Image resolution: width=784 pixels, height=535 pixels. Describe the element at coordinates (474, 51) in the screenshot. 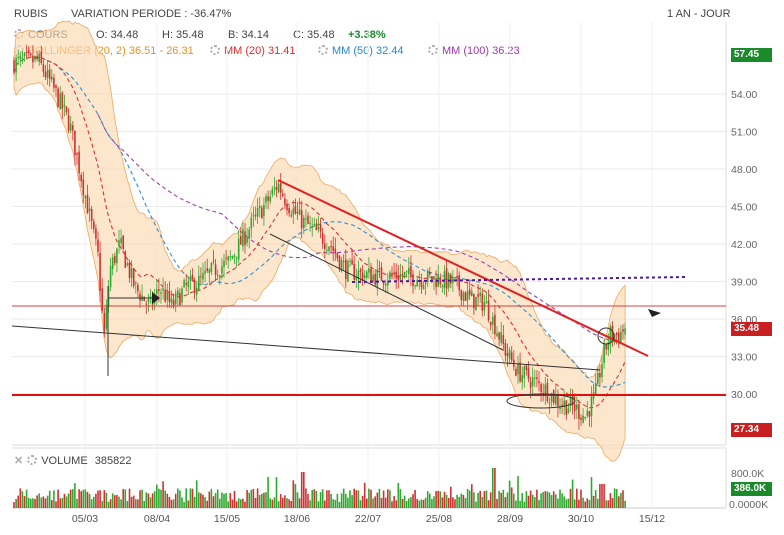

I see `mm100-legend: MM (100) 36.23` at that location.